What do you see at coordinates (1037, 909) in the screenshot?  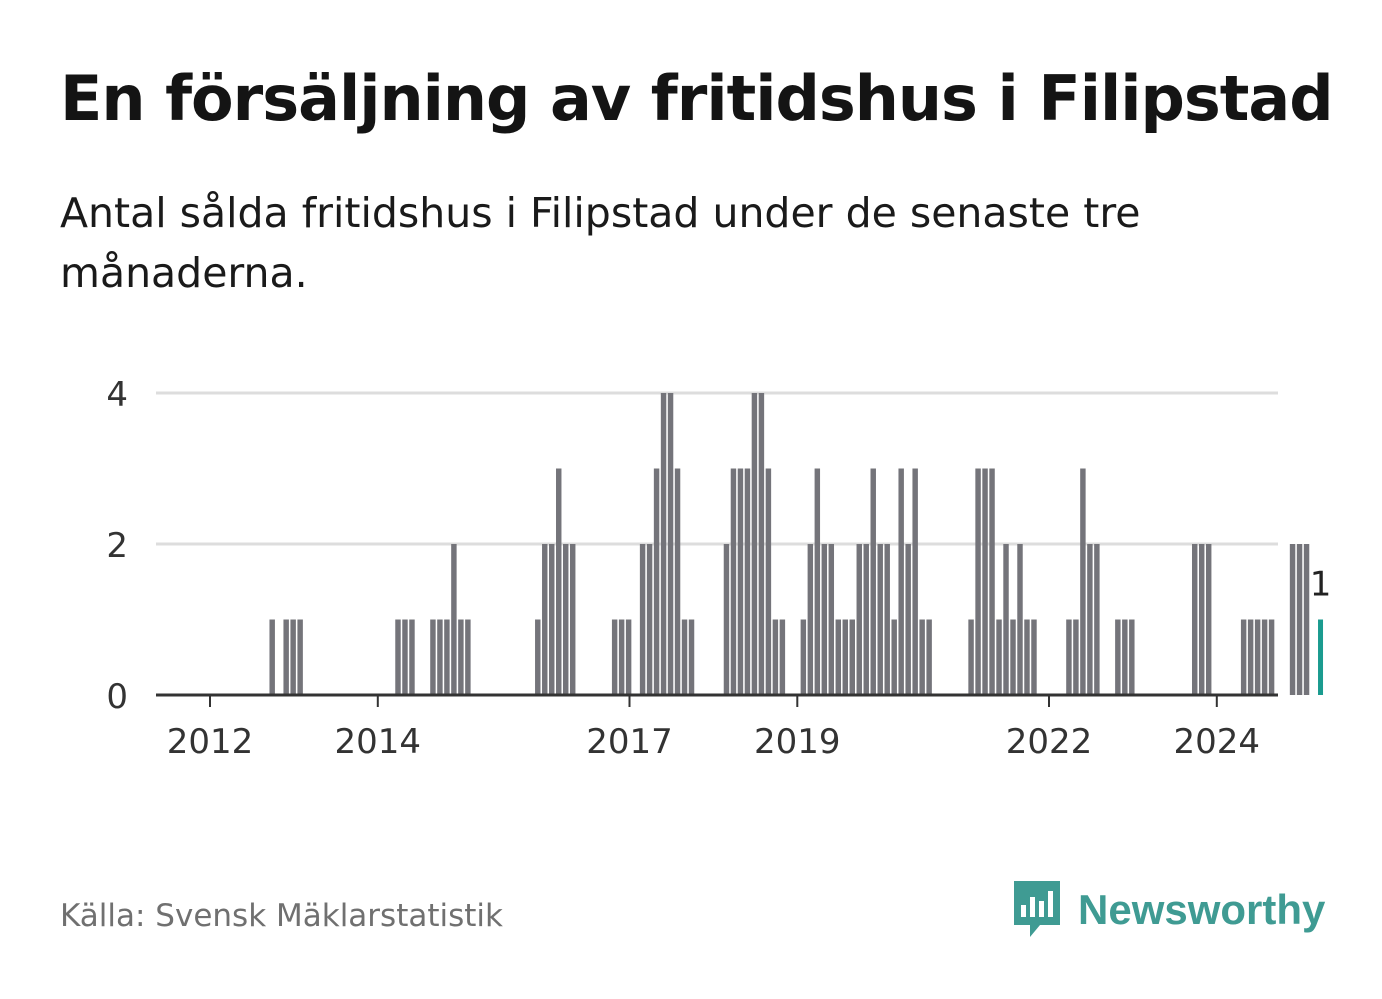 I see `newsworthy-logo-icon` at bounding box center [1037, 909].